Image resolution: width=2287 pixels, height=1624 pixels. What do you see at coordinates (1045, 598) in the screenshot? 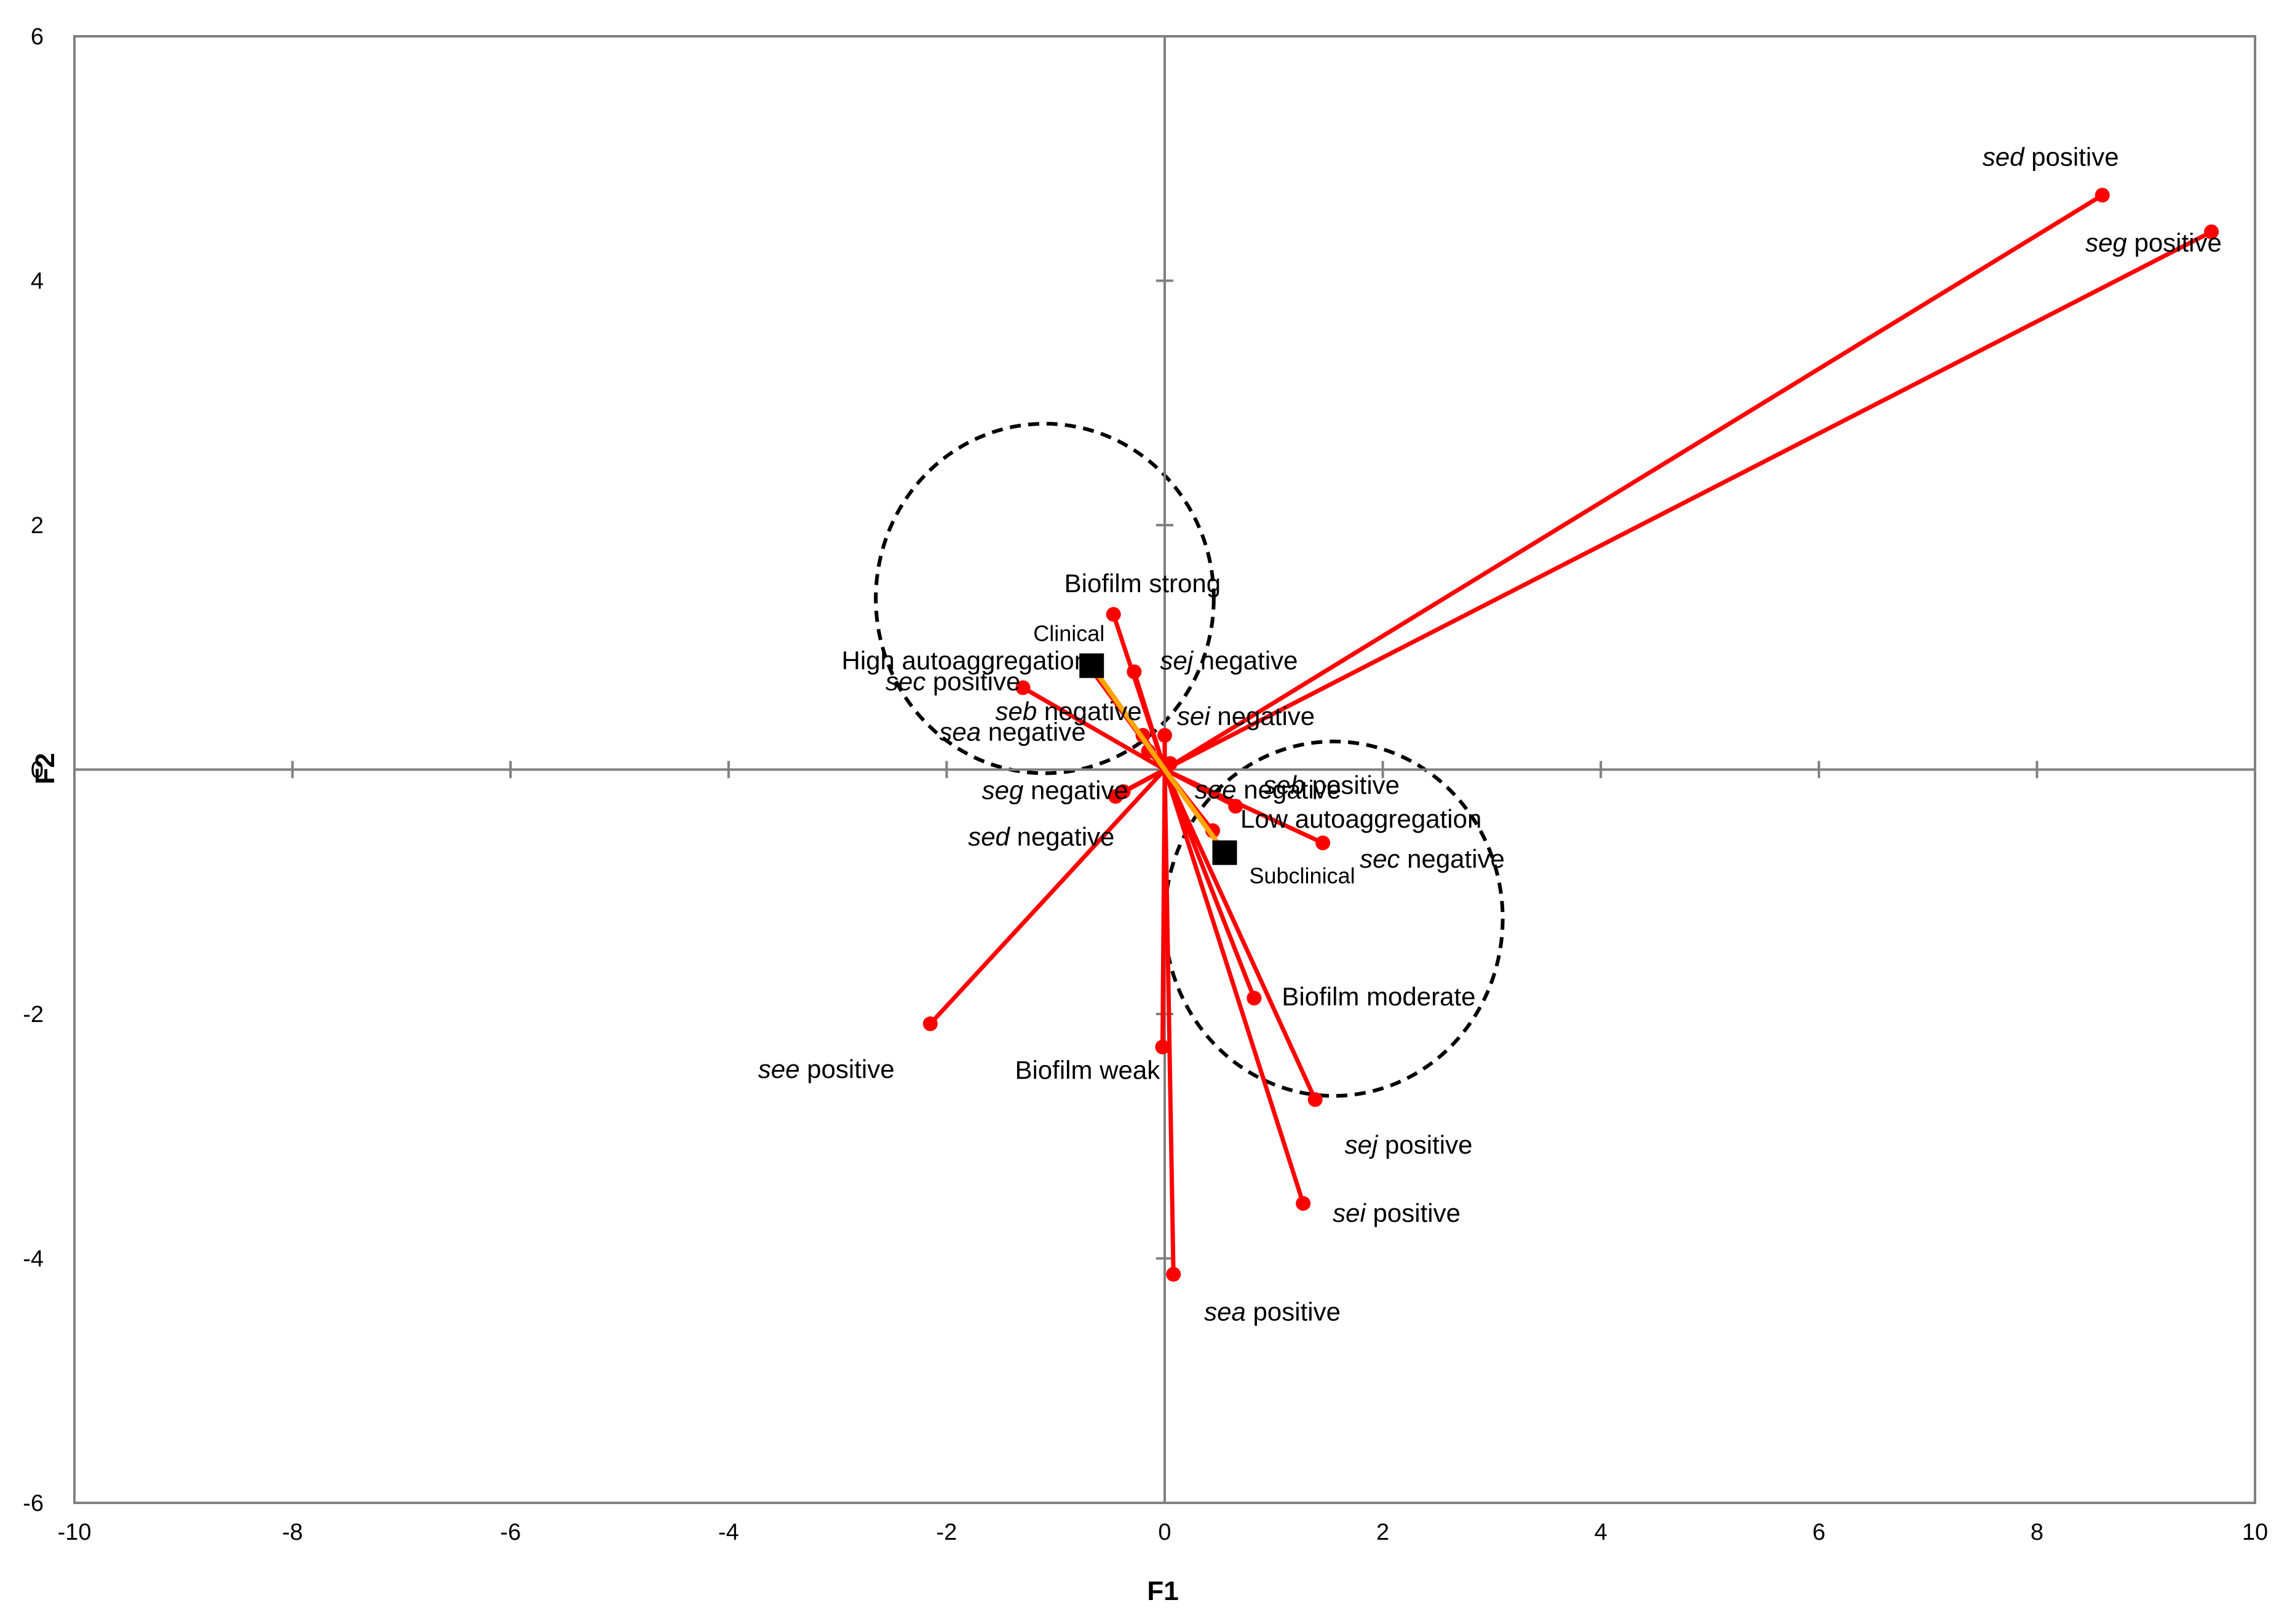
I see `confidence-ellipse` at bounding box center [1045, 598].